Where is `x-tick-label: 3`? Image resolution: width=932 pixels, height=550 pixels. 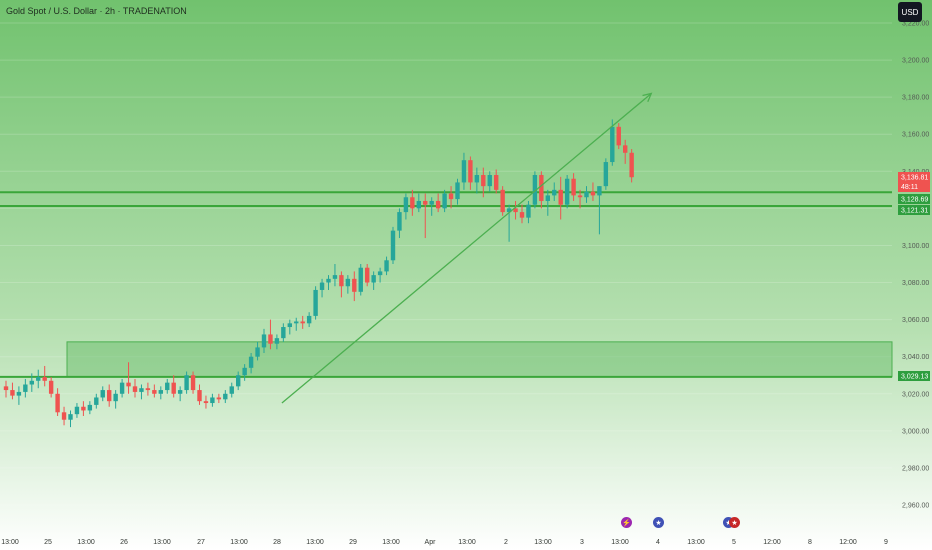 x-tick-label: 3 is located at coordinates (582, 542).